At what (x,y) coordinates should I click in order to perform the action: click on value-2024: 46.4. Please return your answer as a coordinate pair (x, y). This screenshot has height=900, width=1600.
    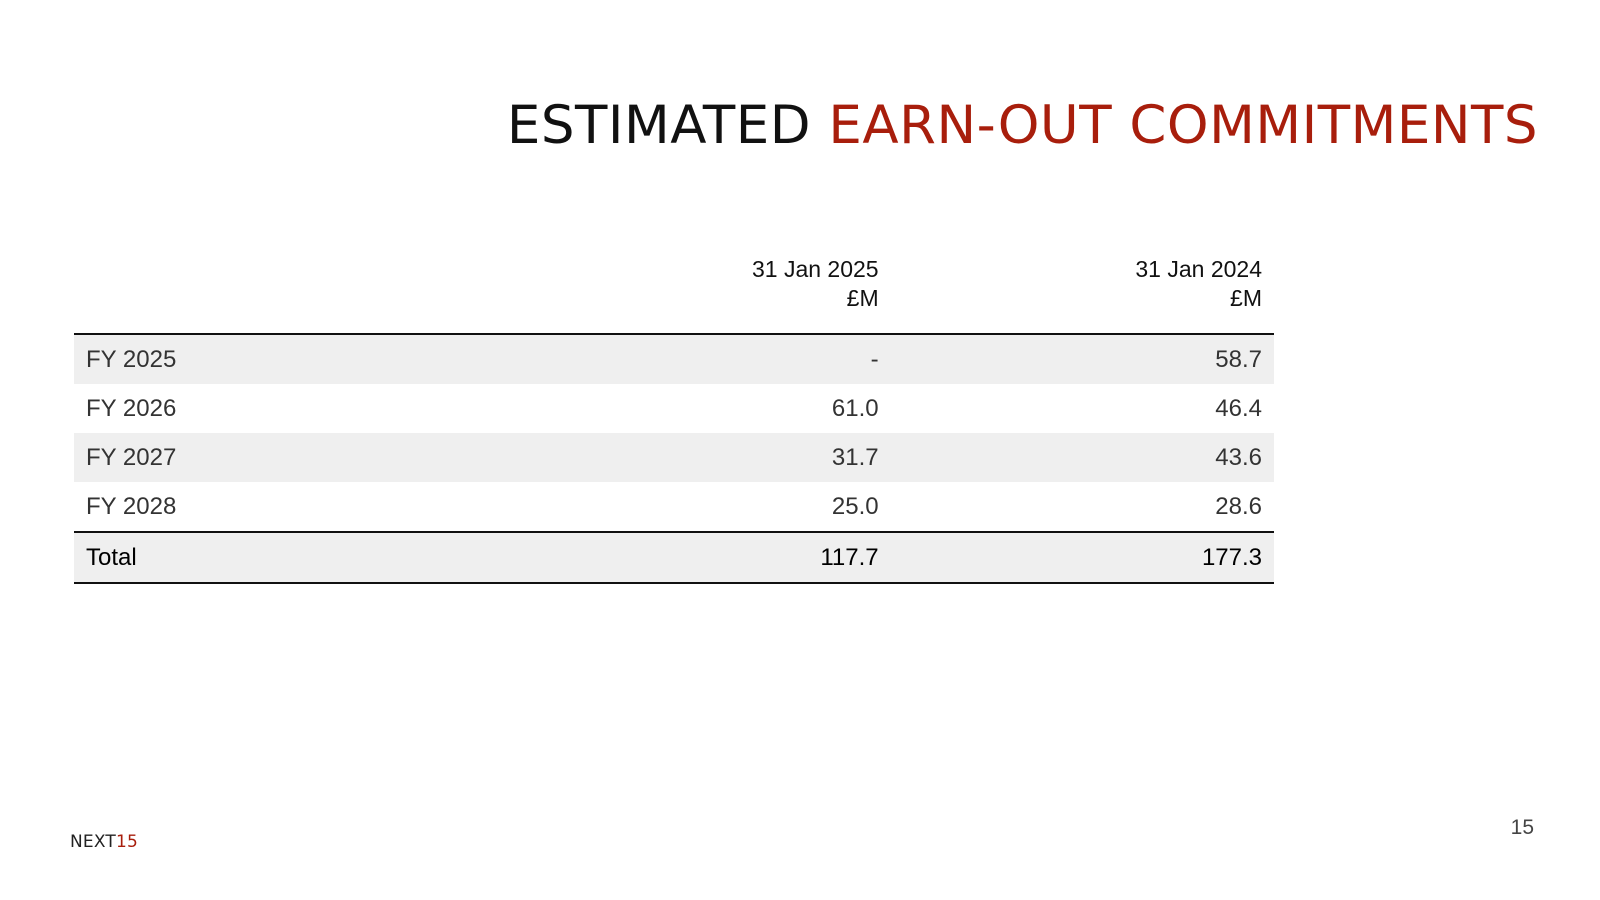
    Looking at the image, I should click on (1238, 408).